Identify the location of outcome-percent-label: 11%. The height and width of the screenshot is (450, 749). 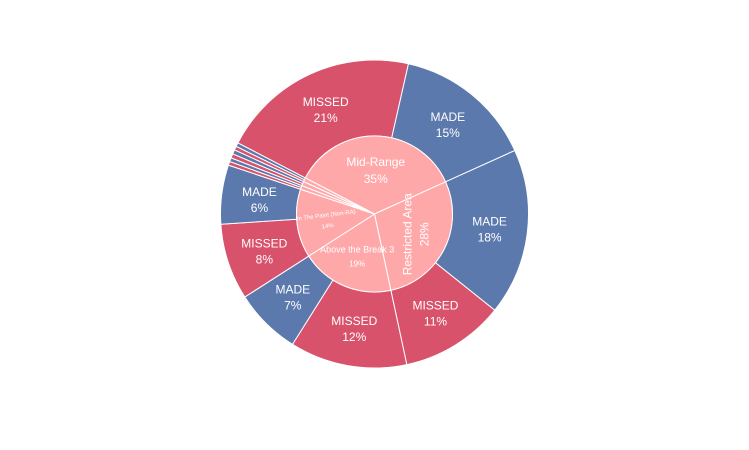
(435, 322).